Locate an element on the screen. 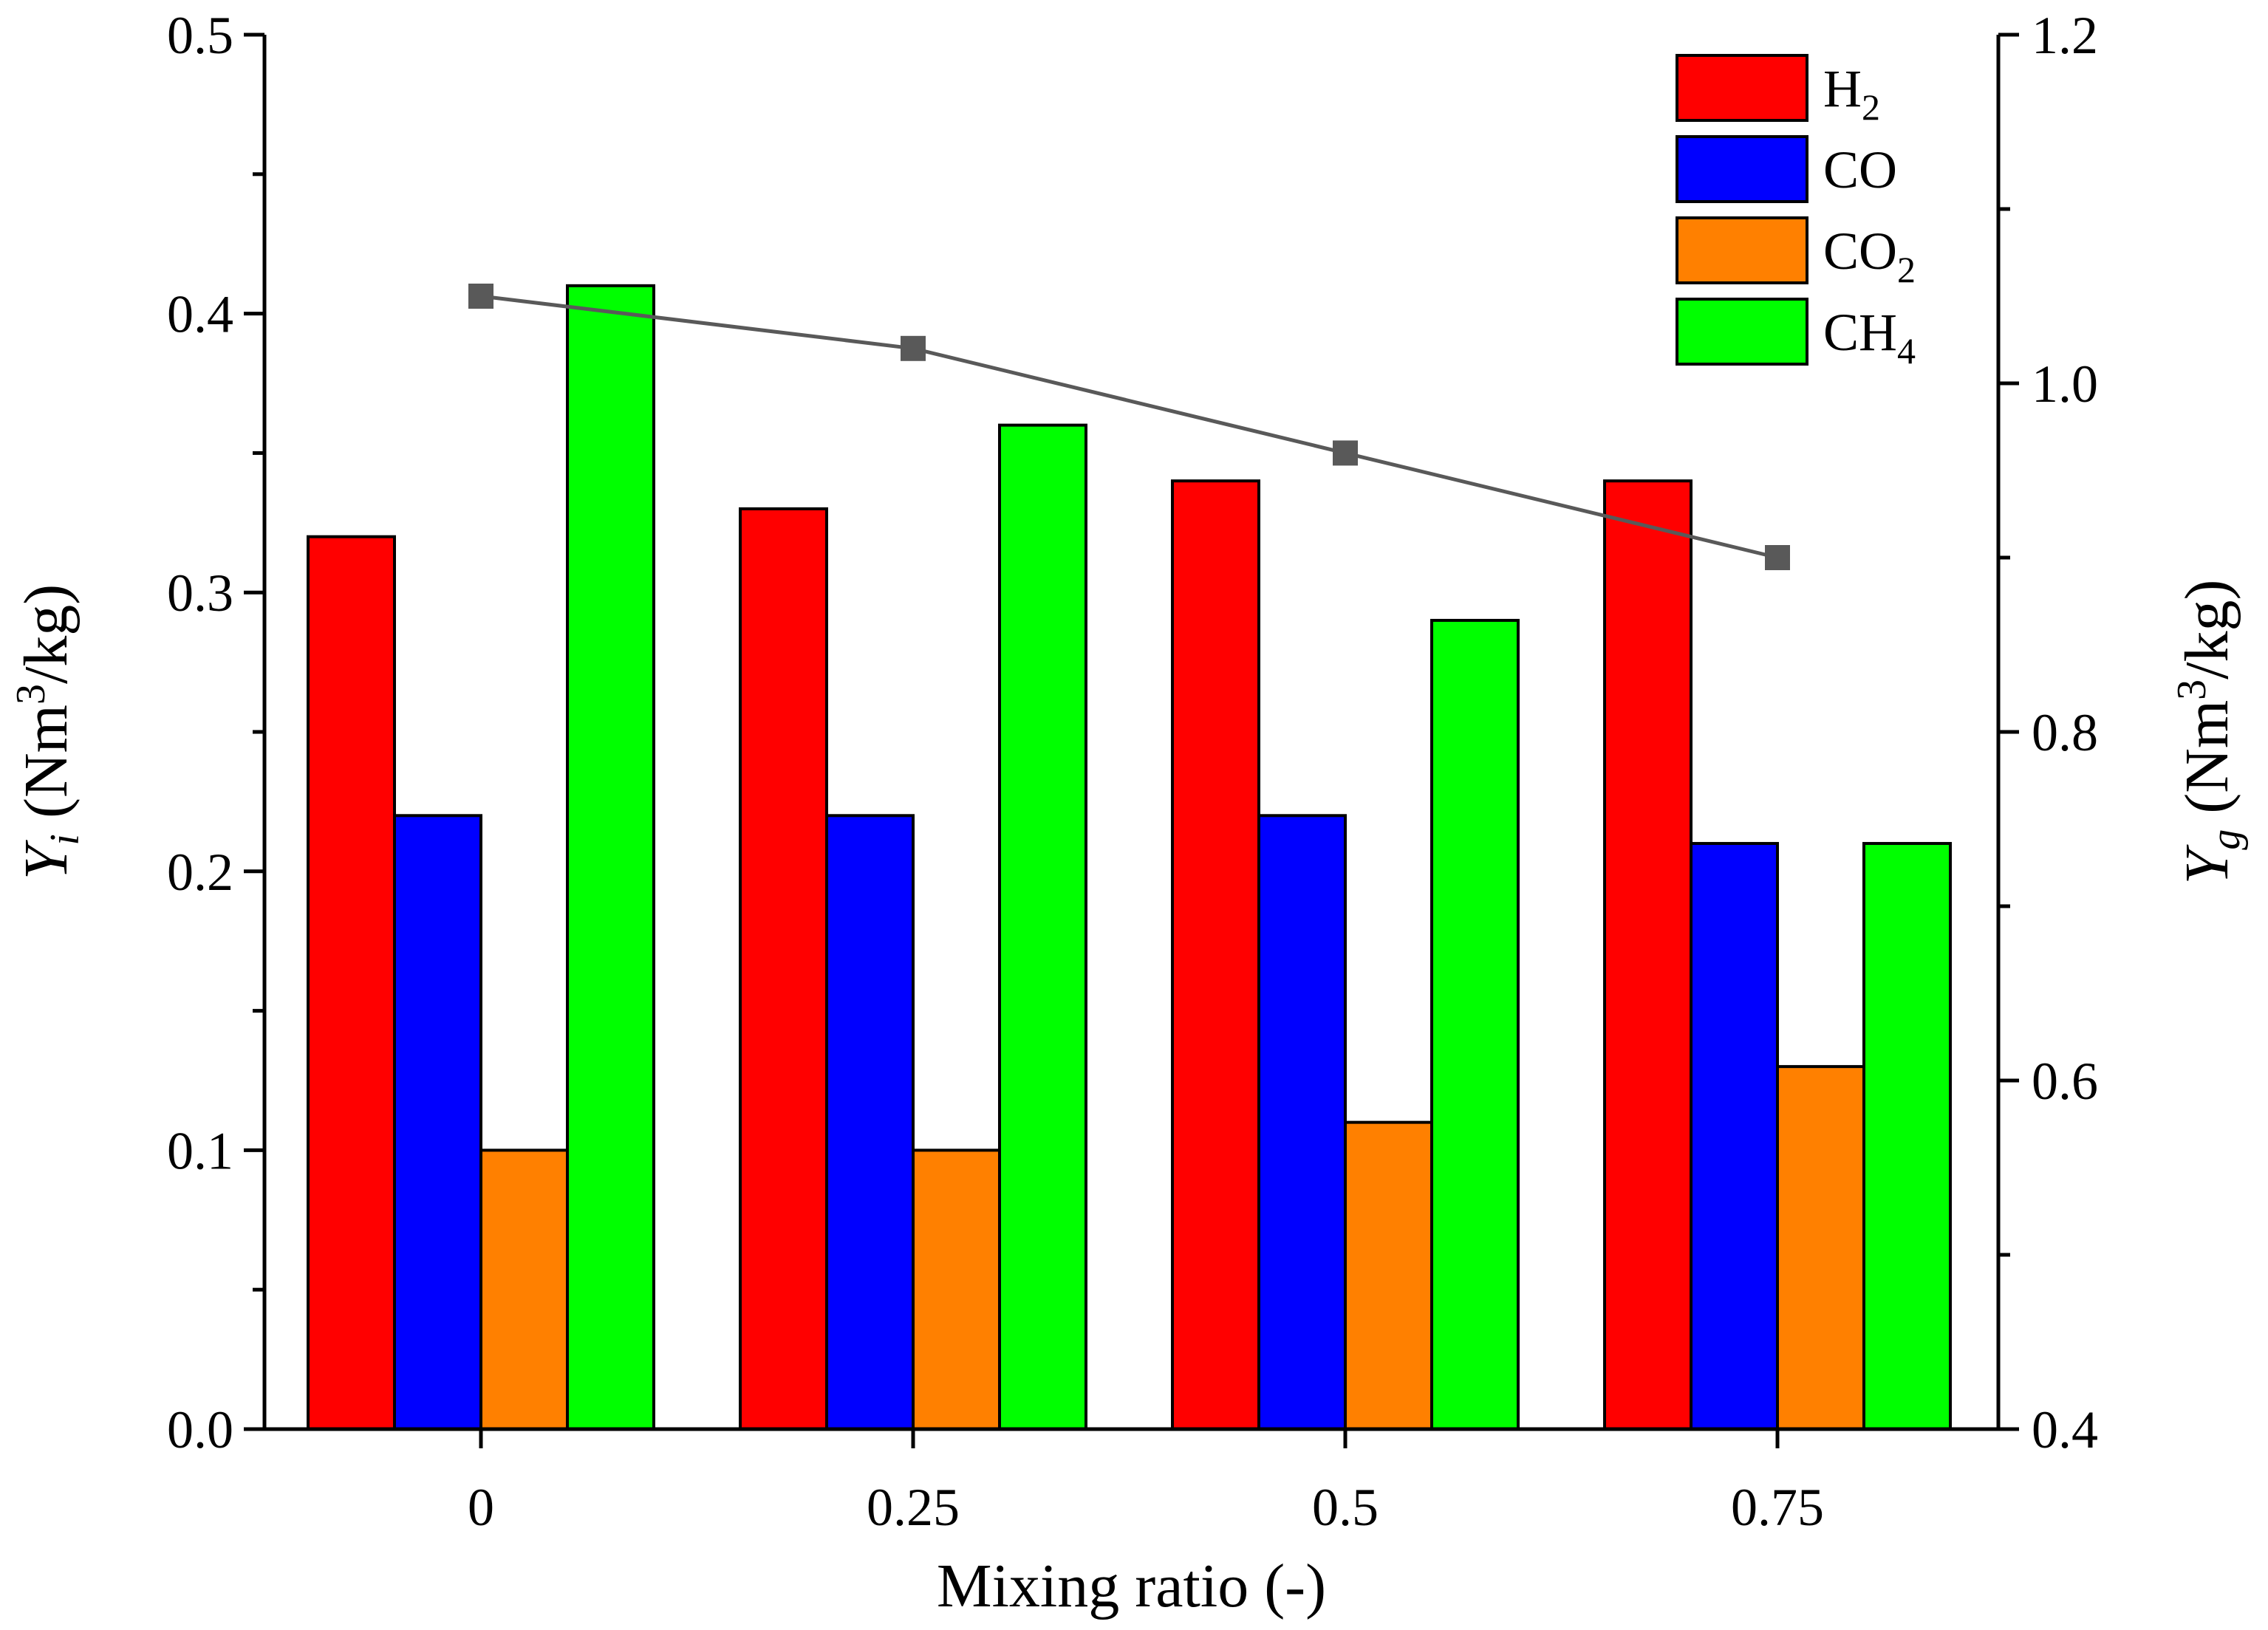 The height and width of the screenshot is (1630, 2268). legend-label-co2: CO2 is located at coordinates (1869, 256).